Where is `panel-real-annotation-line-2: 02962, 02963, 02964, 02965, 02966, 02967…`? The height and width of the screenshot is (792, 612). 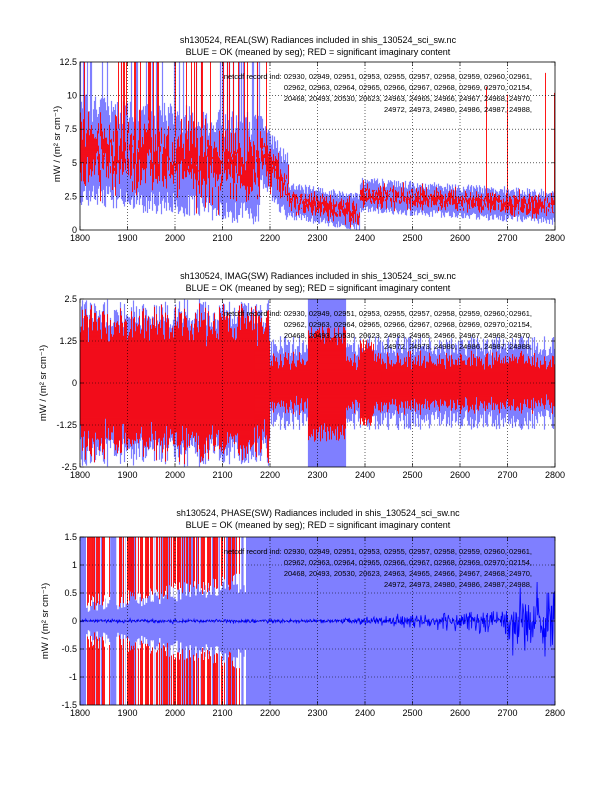
panel-real-annotation-line-2: 02962, 02963, 02964, 02965, 02966, 02967… is located at coordinates (408, 87).